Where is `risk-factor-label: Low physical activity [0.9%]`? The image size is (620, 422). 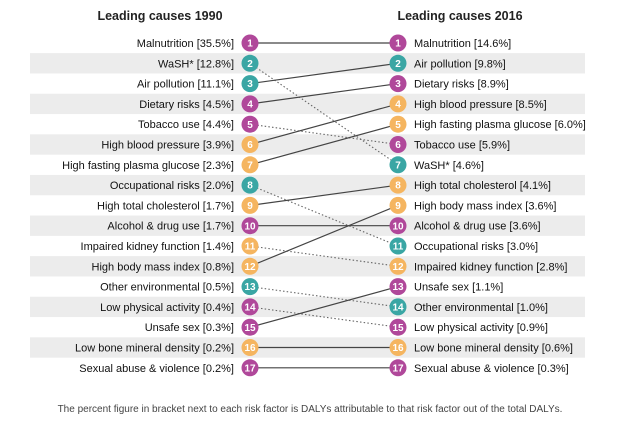 risk-factor-label: Low physical activity [0.9%] is located at coordinates (481, 328).